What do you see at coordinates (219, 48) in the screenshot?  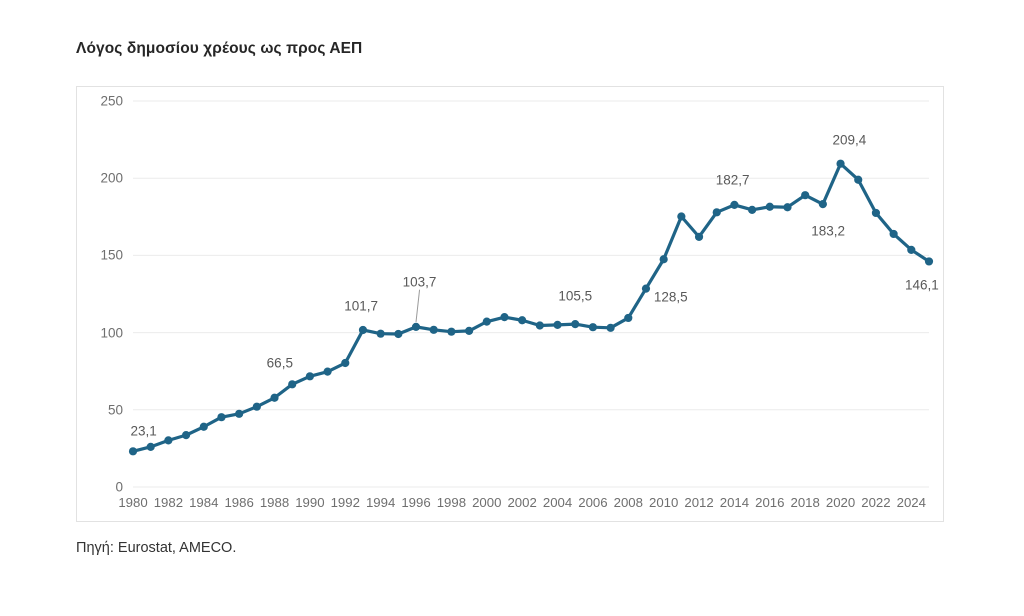 I see `chart-title: Λόγος δημοσίου χρέους ως προς ΑΕΠ` at bounding box center [219, 48].